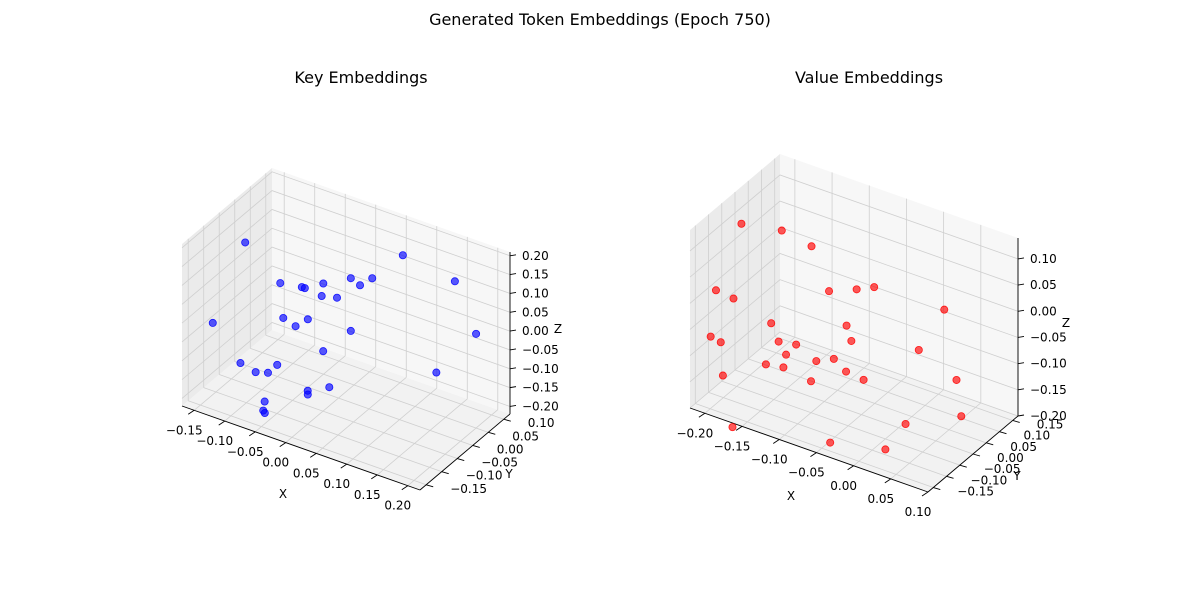  What do you see at coordinates (397, 506) in the screenshot?
I see `x-tick-label: 0.20` at bounding box center [397, 506].